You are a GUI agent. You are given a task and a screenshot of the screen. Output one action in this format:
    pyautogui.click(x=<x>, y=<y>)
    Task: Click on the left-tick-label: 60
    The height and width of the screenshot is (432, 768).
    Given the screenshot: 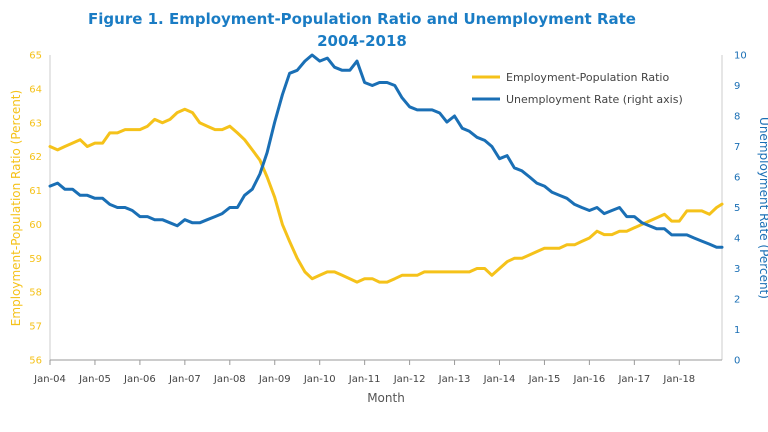 What is the action you would take?
    pyautogui.click(x=35, y=225)
    